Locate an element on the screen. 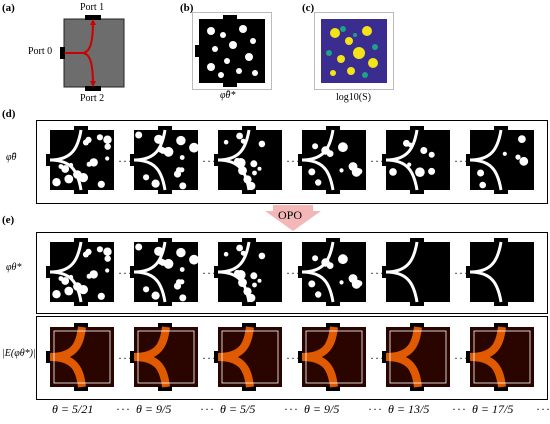  panel-b-symbol: φ̂θ* is located at coordinates (228, 95).